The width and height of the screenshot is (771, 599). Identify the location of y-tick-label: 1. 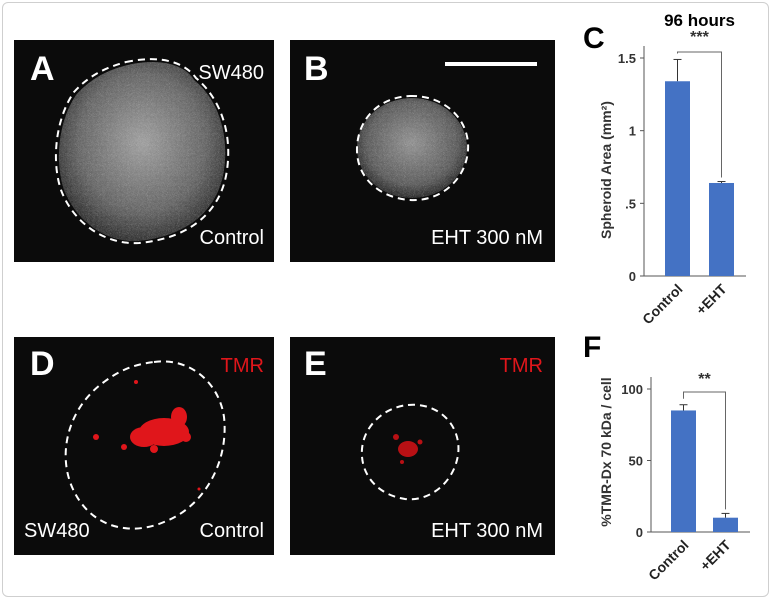
(632, 131).